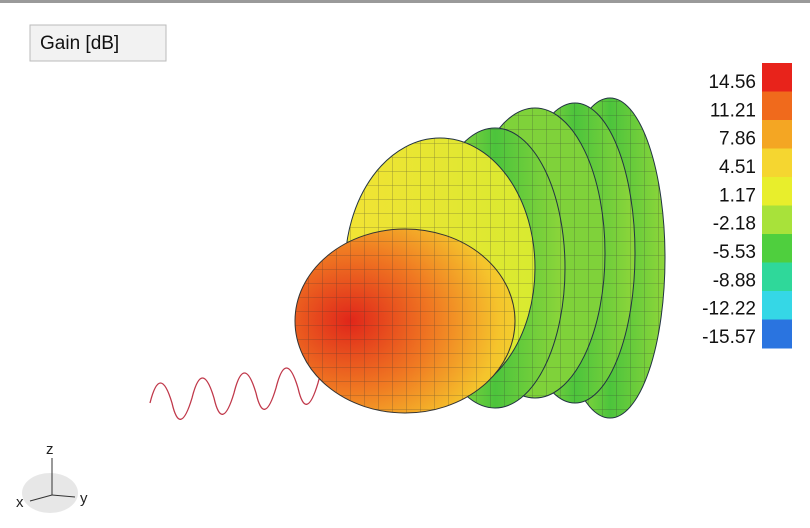 The image size is (810, 528). I want to click on title: Gain [dB], so click(79, 43).